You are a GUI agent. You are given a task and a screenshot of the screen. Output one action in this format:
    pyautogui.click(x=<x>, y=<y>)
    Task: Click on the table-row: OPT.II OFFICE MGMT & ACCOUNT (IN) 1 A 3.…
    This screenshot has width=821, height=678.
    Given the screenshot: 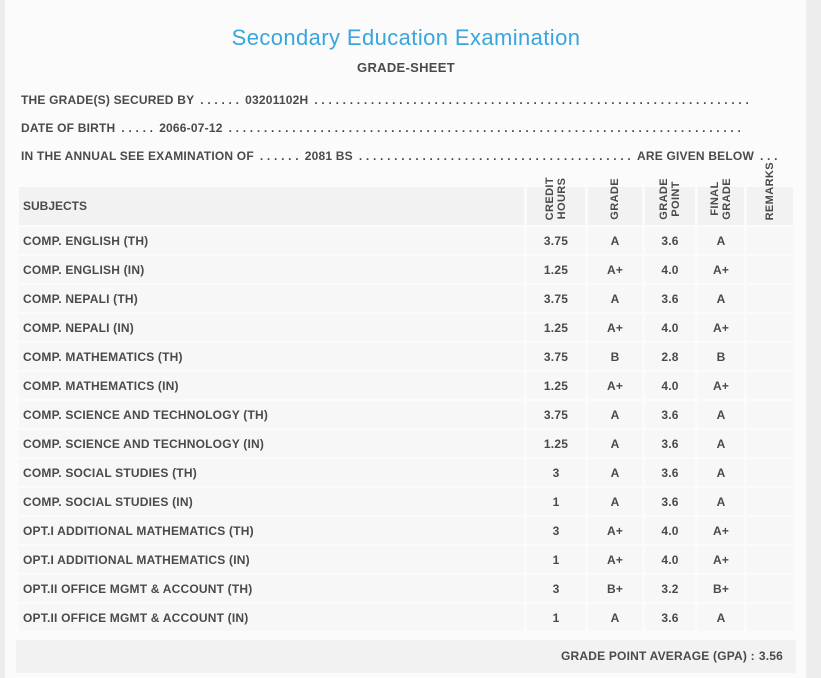 What is the action you would take?
    pyautogui.click(x=406, y=617)
    